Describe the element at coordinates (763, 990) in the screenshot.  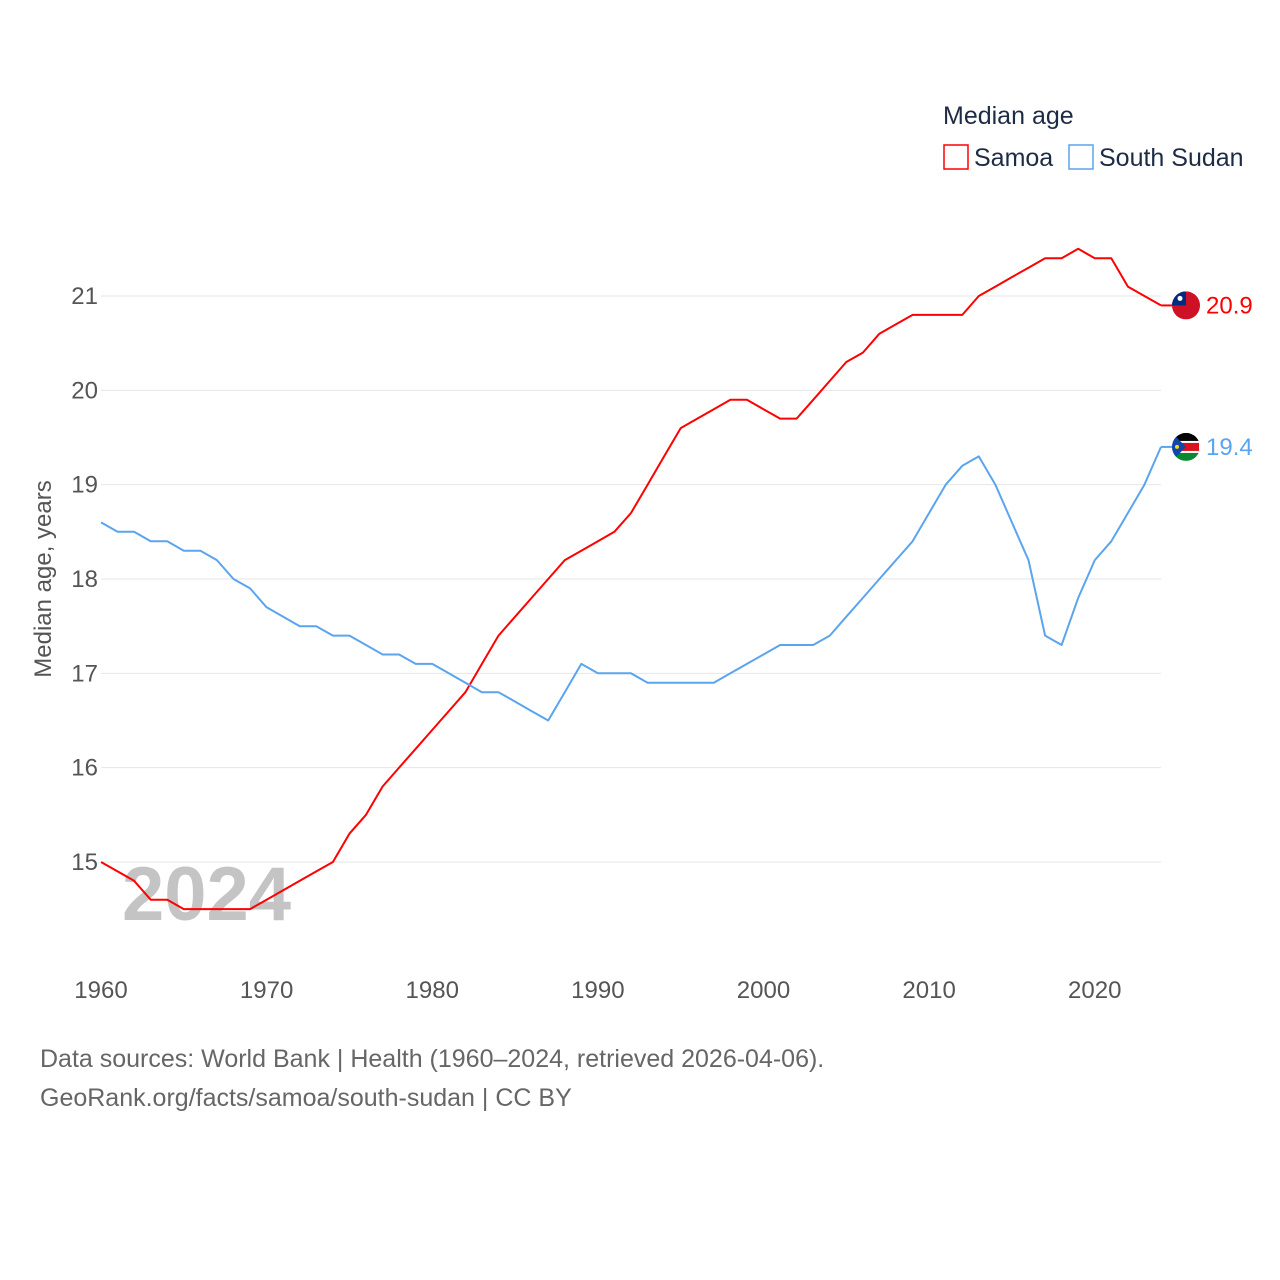
I see `x-tick-label: 2000` at that location.